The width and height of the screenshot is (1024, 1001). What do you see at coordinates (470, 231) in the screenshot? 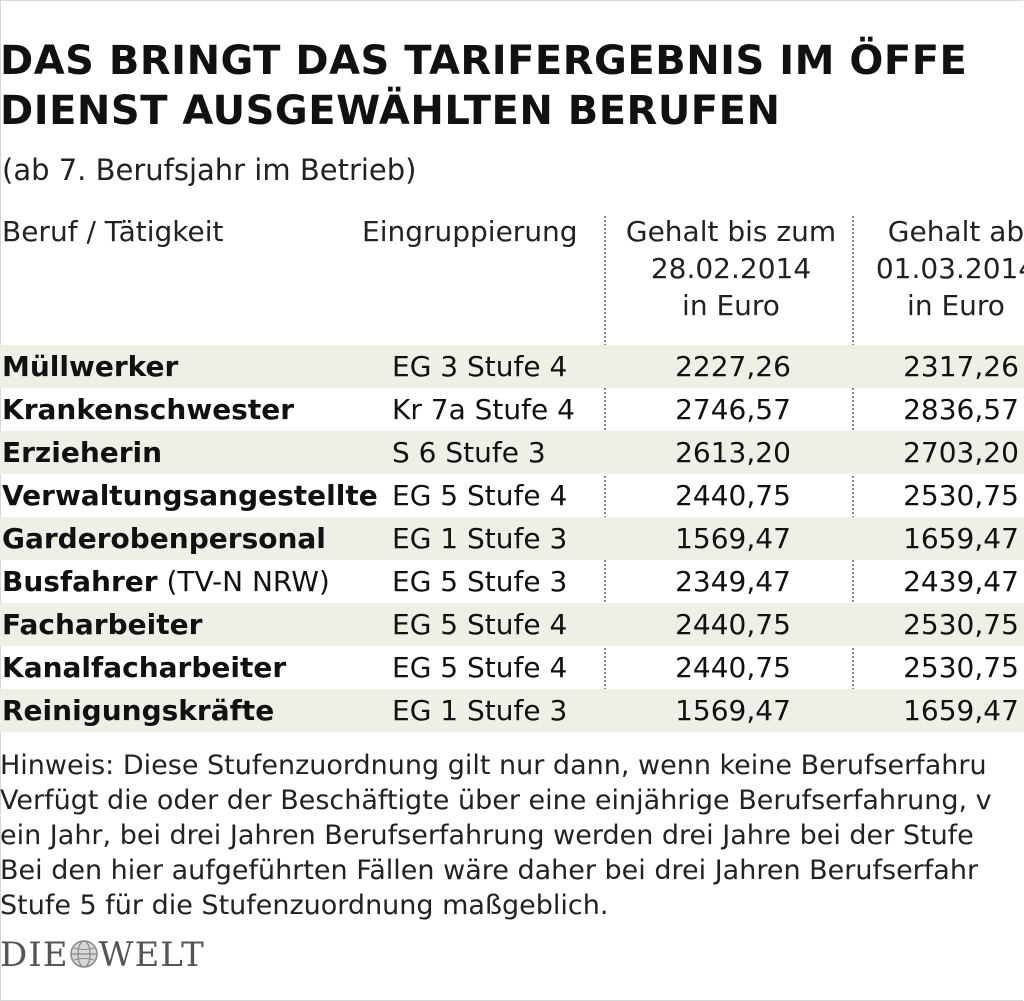
I see `column-header-eingruppierung: Eingruppierung` at bounding box center [470, 231].